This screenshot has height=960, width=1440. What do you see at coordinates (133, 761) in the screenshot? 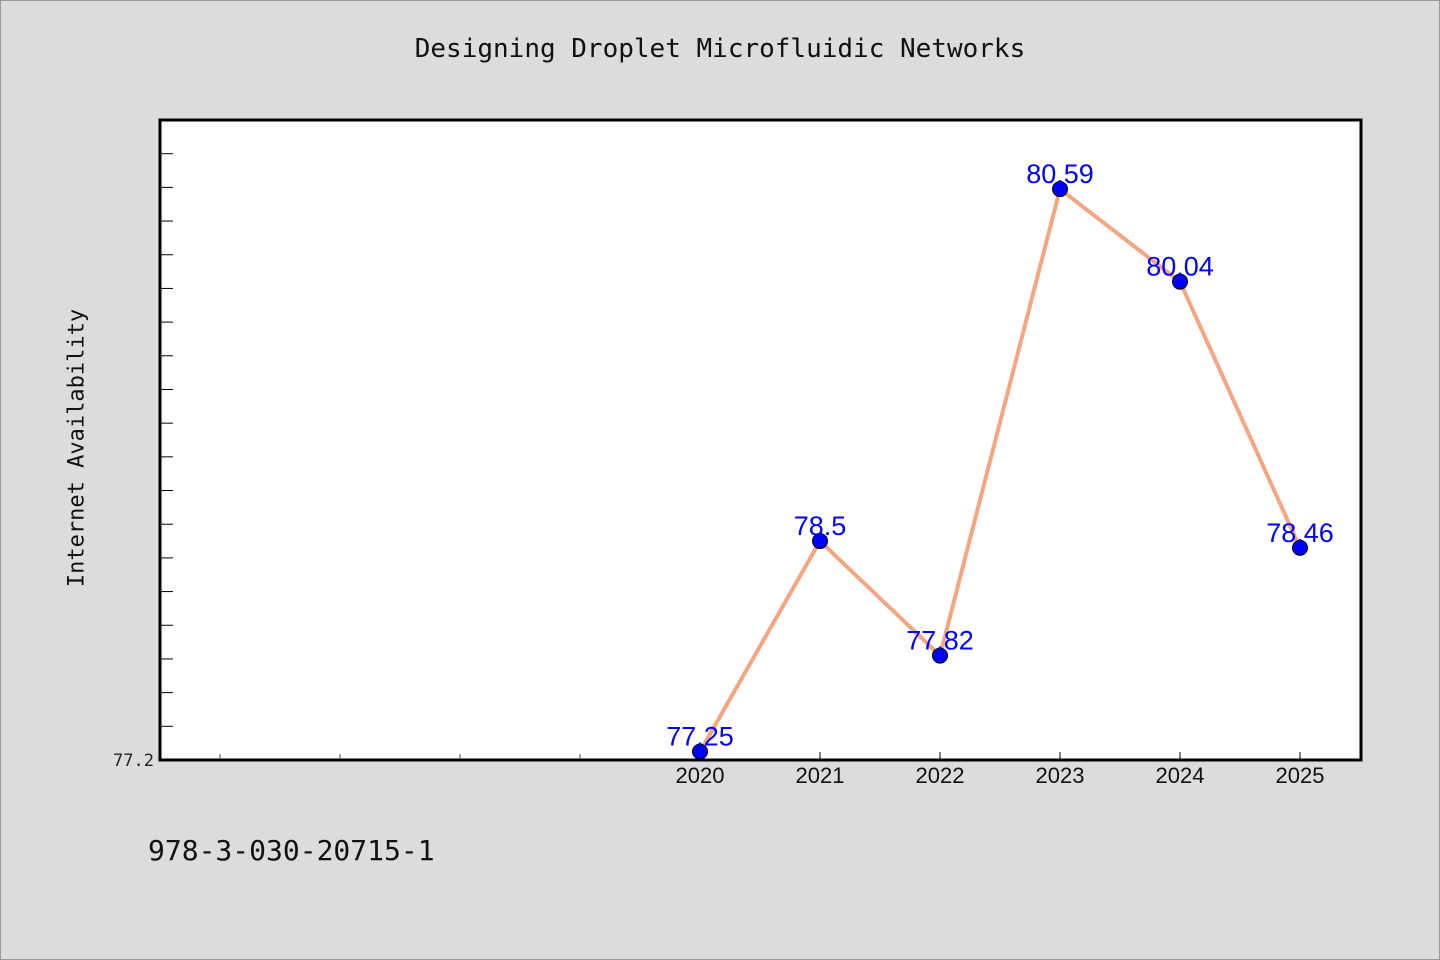
I see `y-tick-label: 77.2` at bounding box center [133, 761].